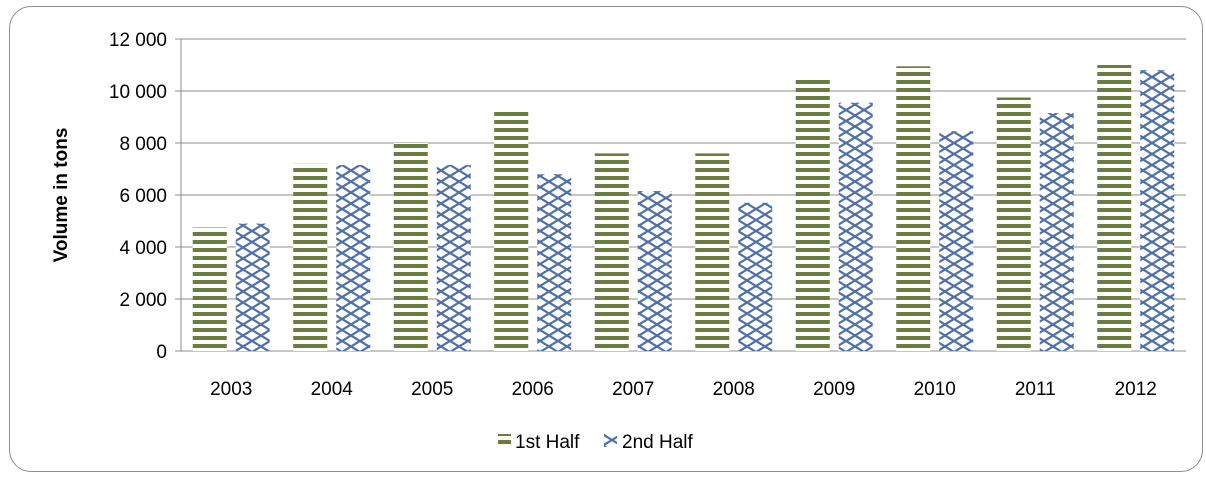  What do you see at coordinates (913, 209) in the screenshot?
I see `bar-1st-half-2010` at bounding box center [913, 209].